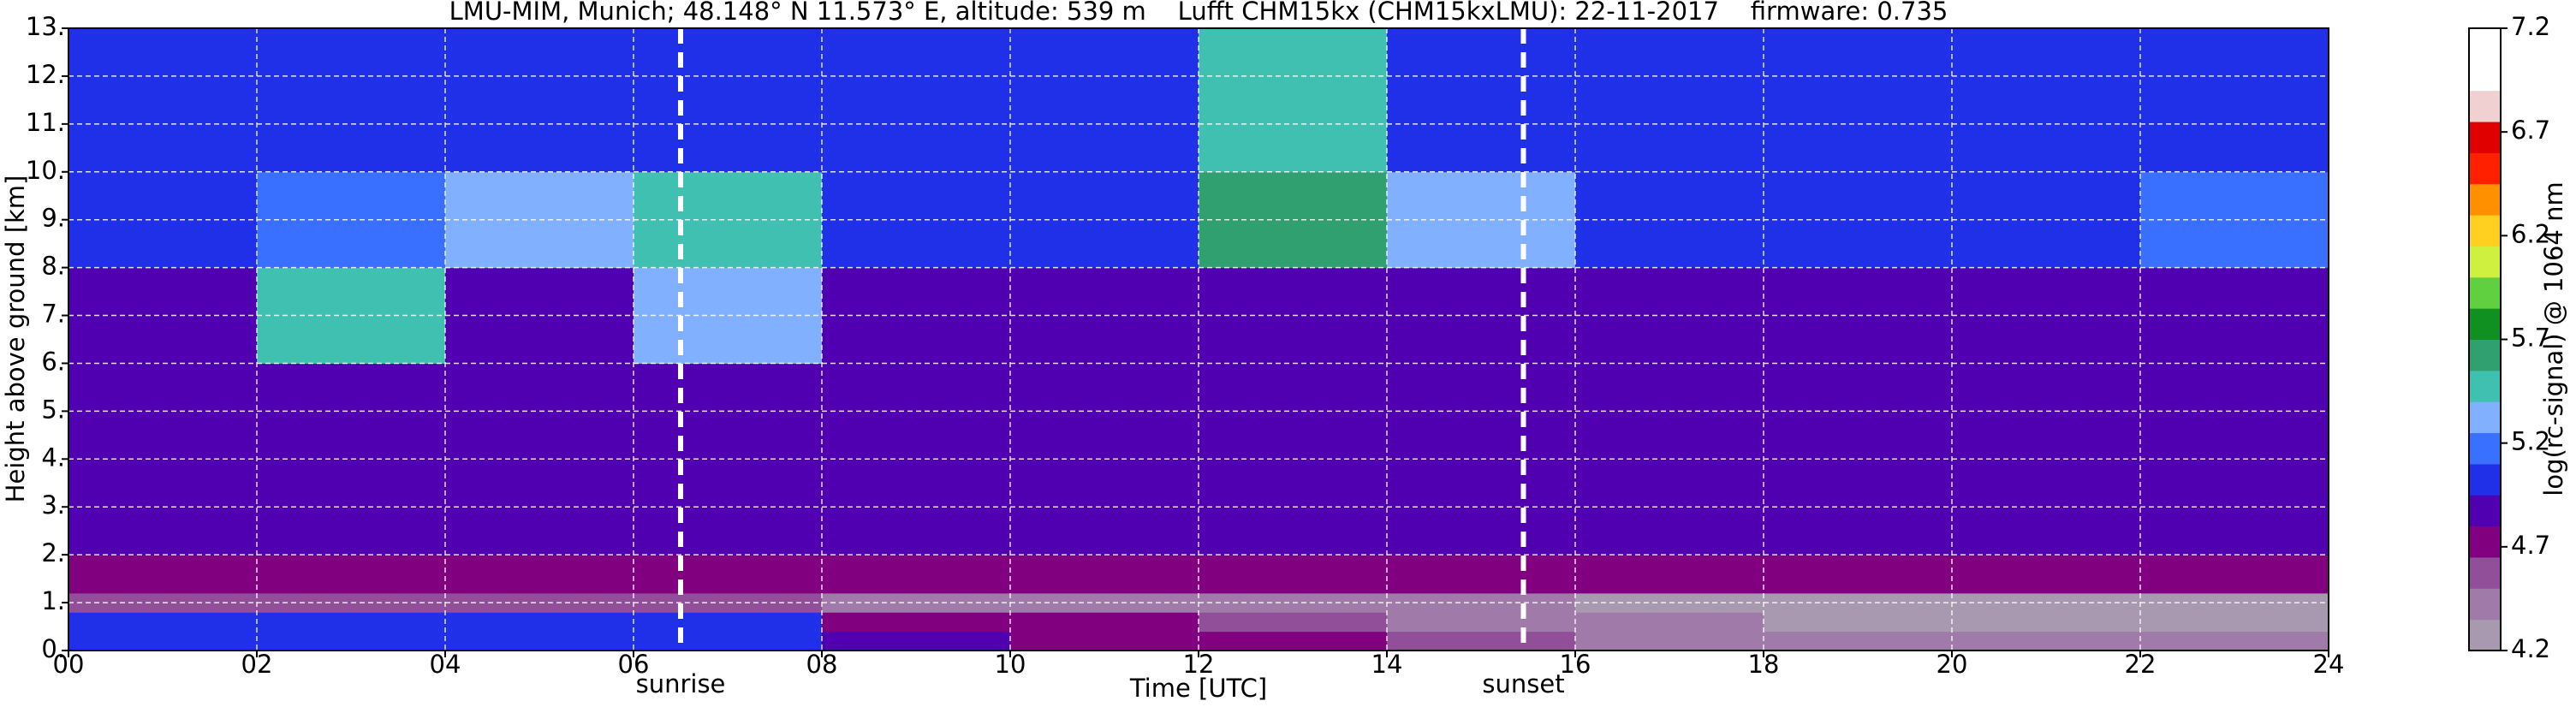  What do you see at coordinates (2531, 26) in the screenshot?
I see `colorbar-tick-label: 7.2` at bounding box center [2531, 26].